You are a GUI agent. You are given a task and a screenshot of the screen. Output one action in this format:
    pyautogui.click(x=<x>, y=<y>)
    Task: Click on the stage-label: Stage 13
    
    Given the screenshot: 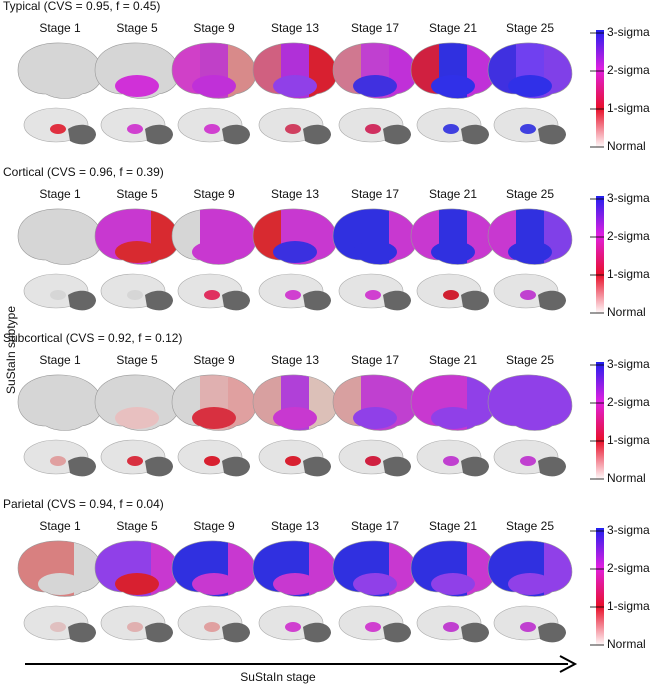 What is the action you would take?
    pyautogui.click(x=295, y=526)
    